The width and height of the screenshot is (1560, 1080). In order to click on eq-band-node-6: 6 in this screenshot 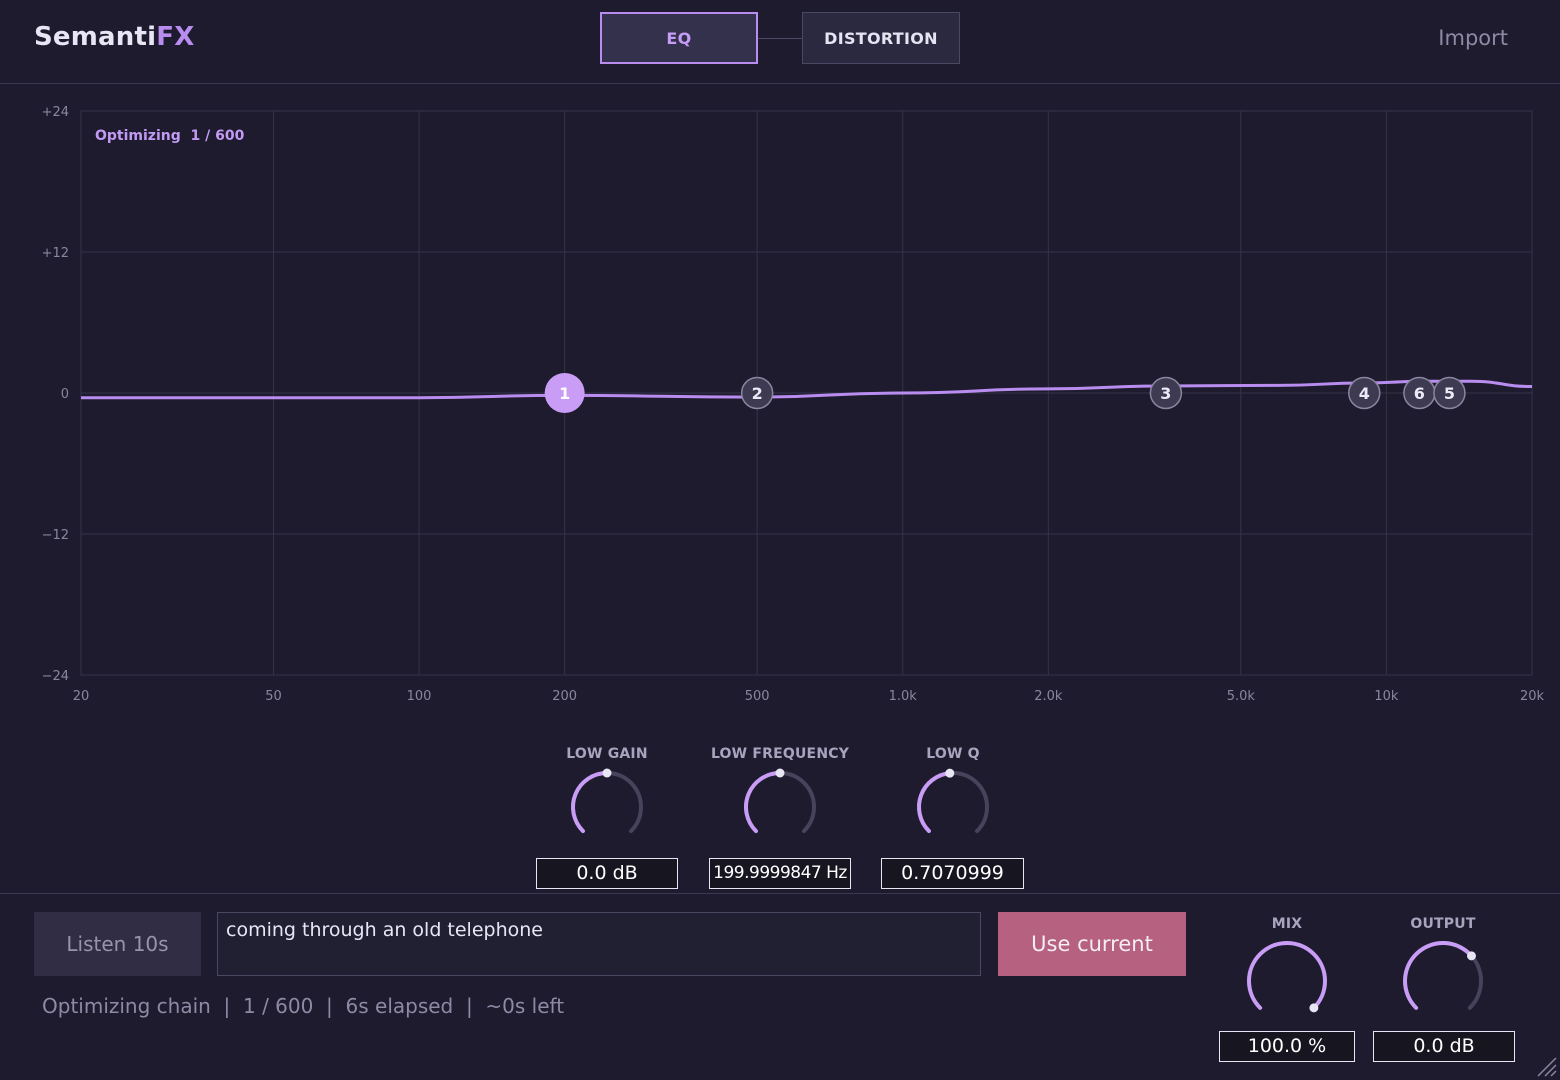, I will do `click(1419, 393)`.